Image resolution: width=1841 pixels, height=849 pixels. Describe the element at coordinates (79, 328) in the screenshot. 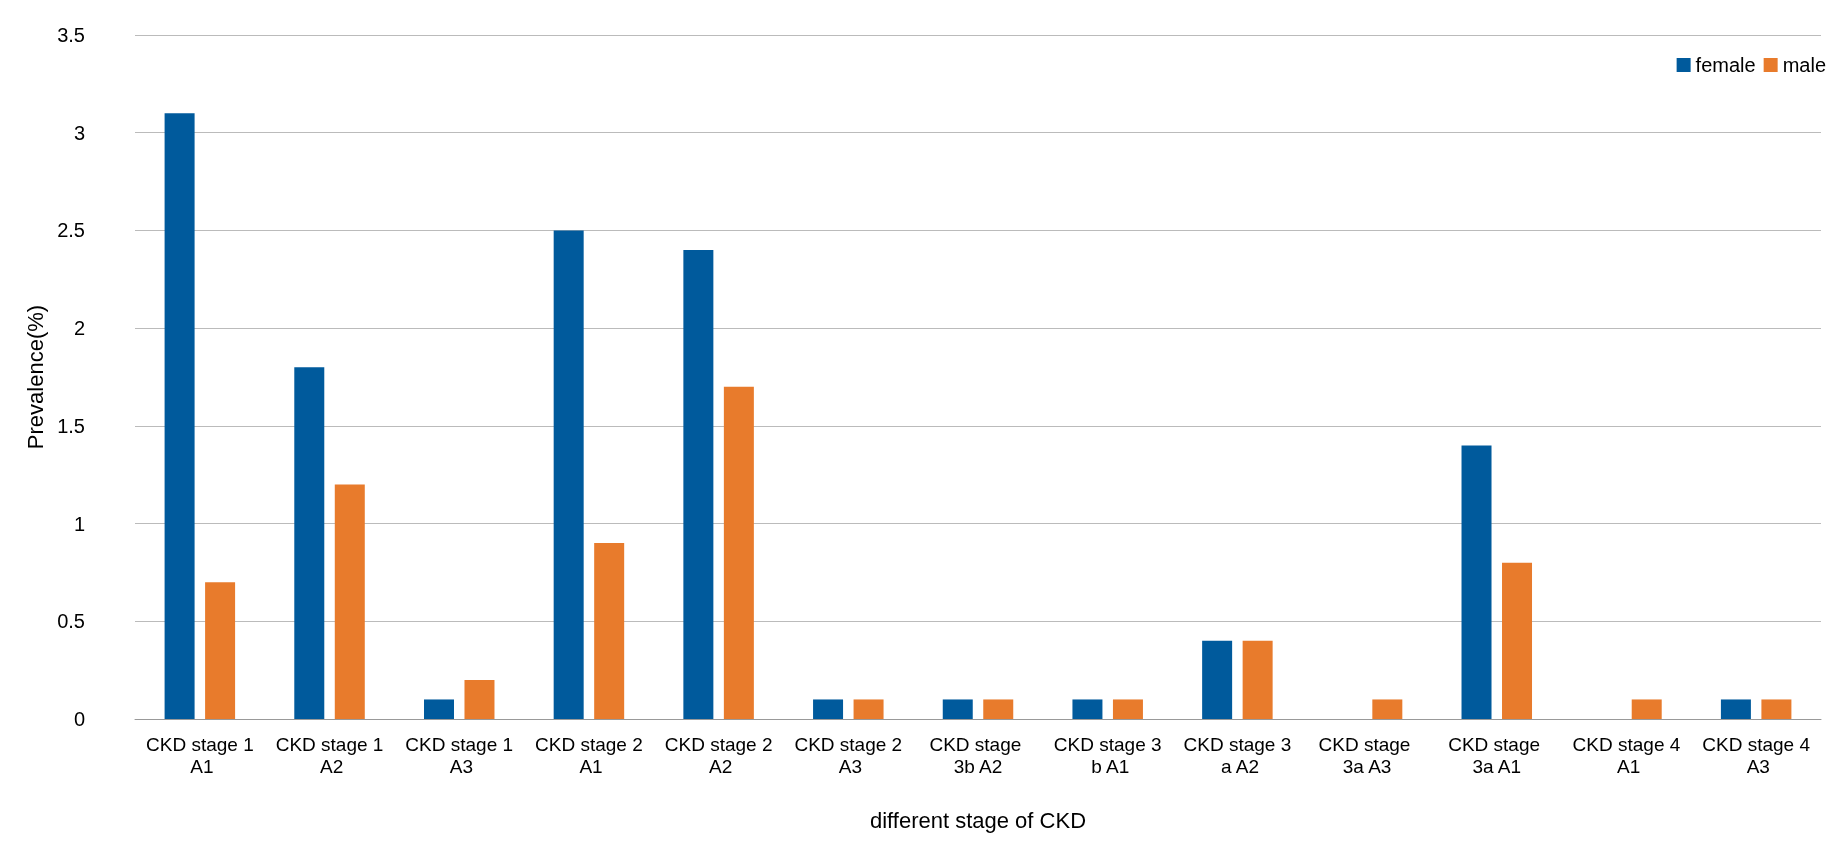

I see `y-tick-label: 2` at that location.